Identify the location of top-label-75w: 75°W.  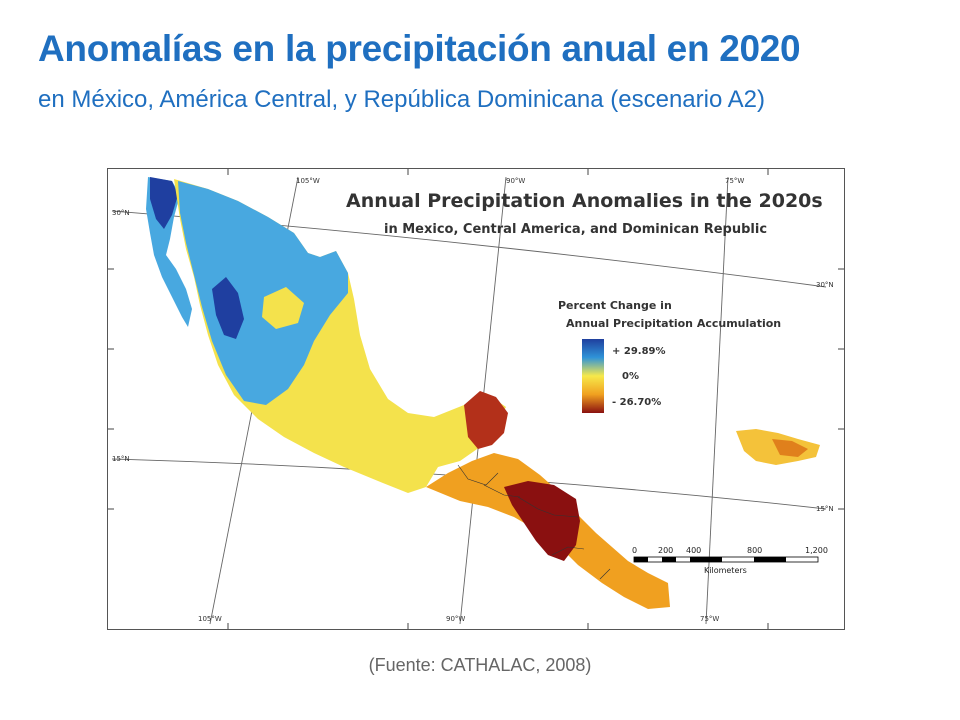
(734, 181).